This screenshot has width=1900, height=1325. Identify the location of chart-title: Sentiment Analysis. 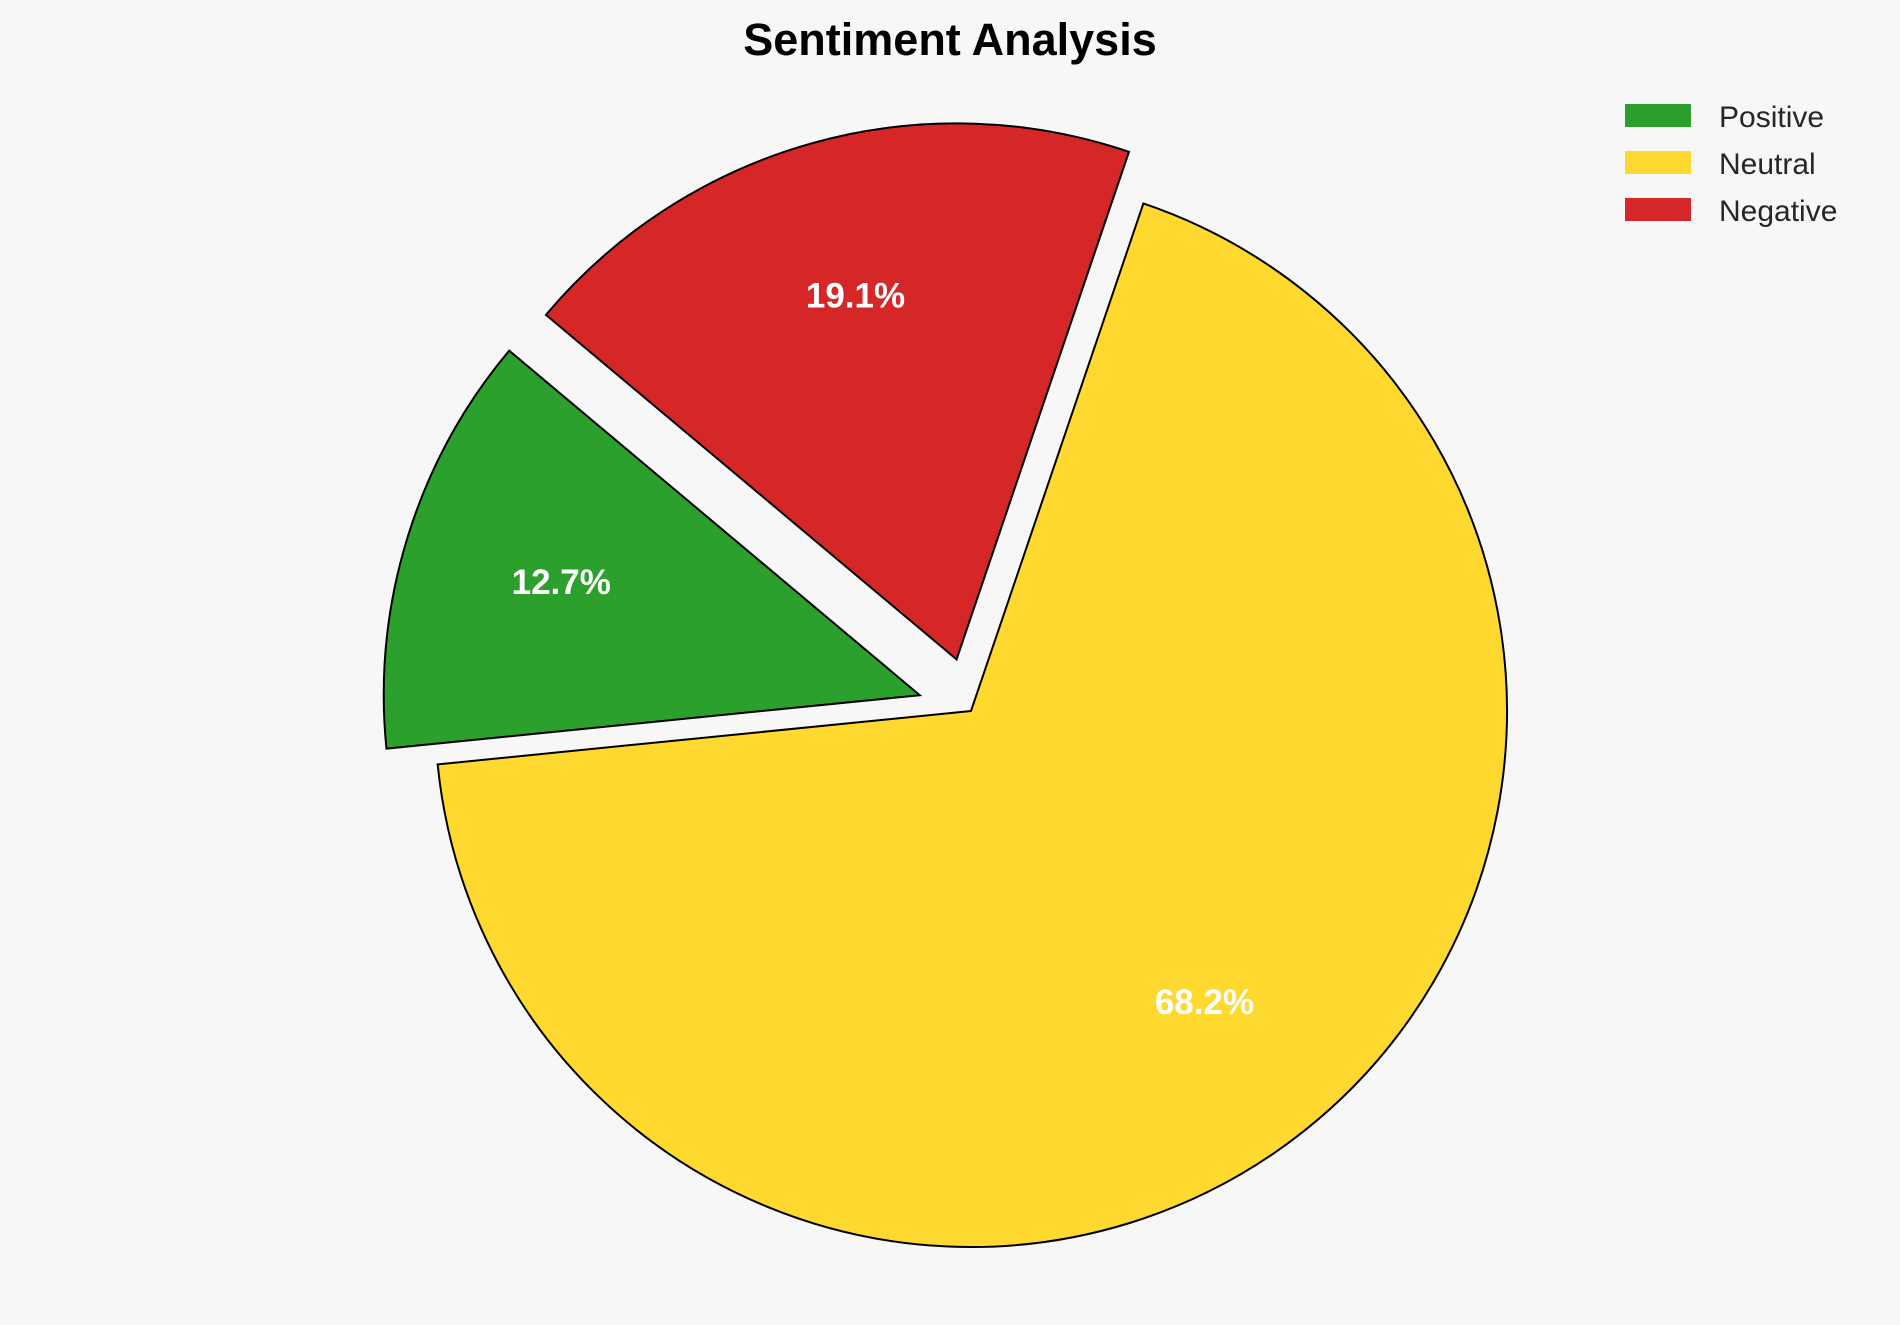
(949, 39).